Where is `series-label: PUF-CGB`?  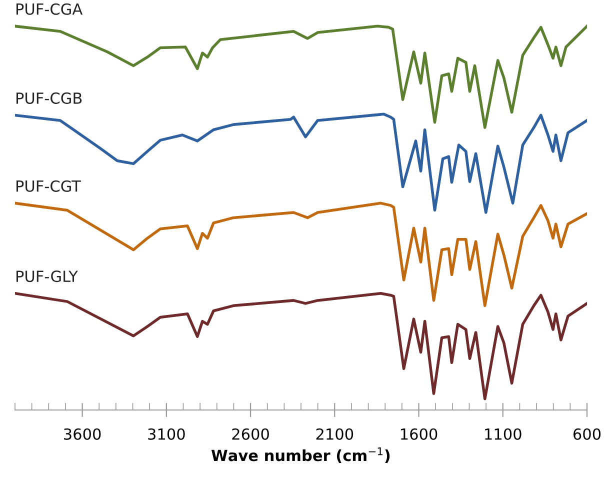 series-label: PUF-CGB is located at coordinates (49, 98).